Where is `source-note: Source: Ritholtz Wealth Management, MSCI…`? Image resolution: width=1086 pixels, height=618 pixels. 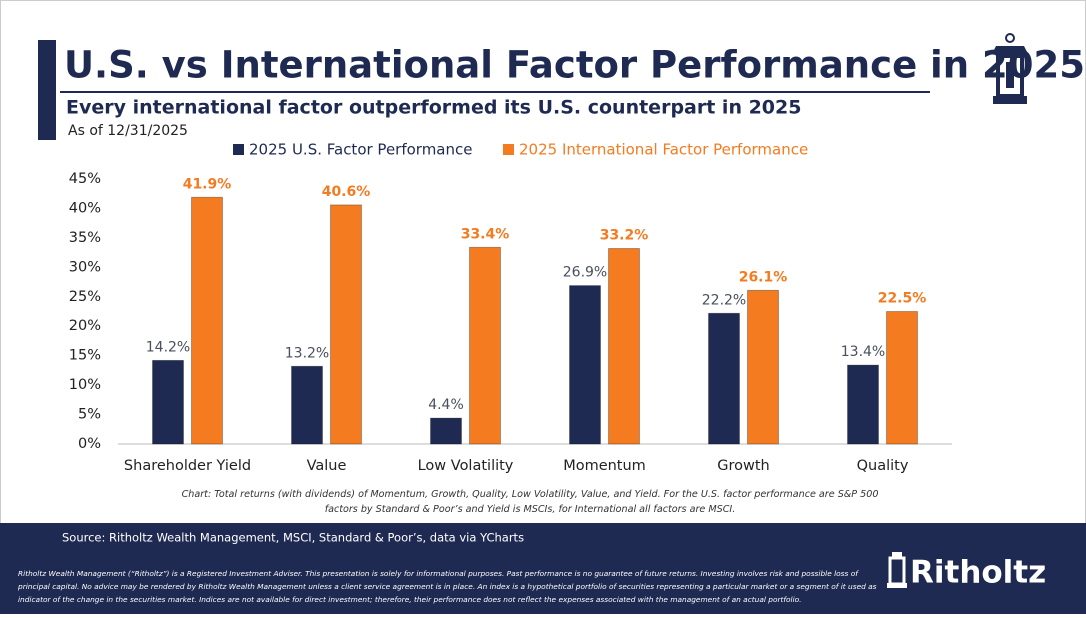 source-note: Source: Ritholtz Wealth Management, MSCI… is located at coordinates (293, 538).